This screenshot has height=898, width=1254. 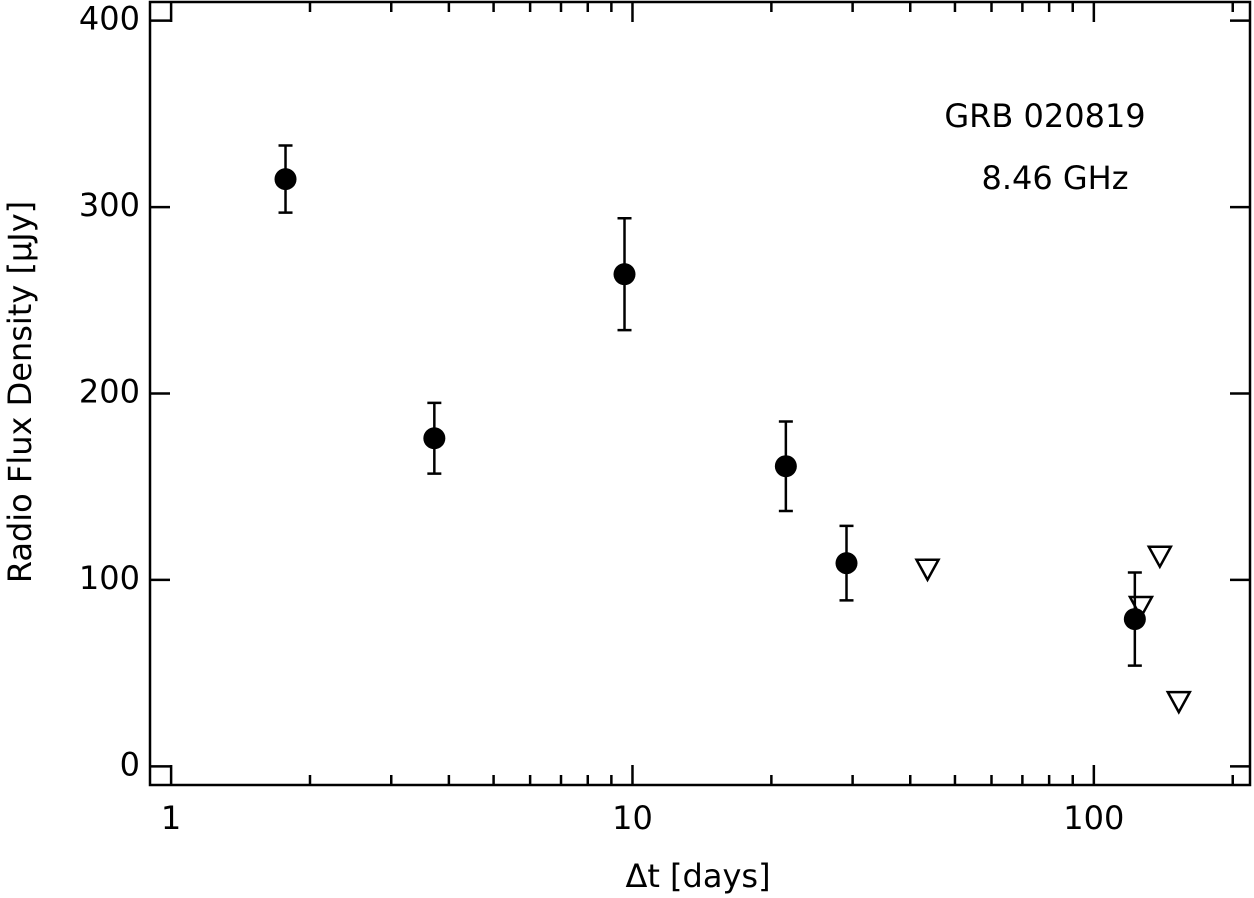 I want to click on y-tick-label: 300, so click(x=109, y=205).